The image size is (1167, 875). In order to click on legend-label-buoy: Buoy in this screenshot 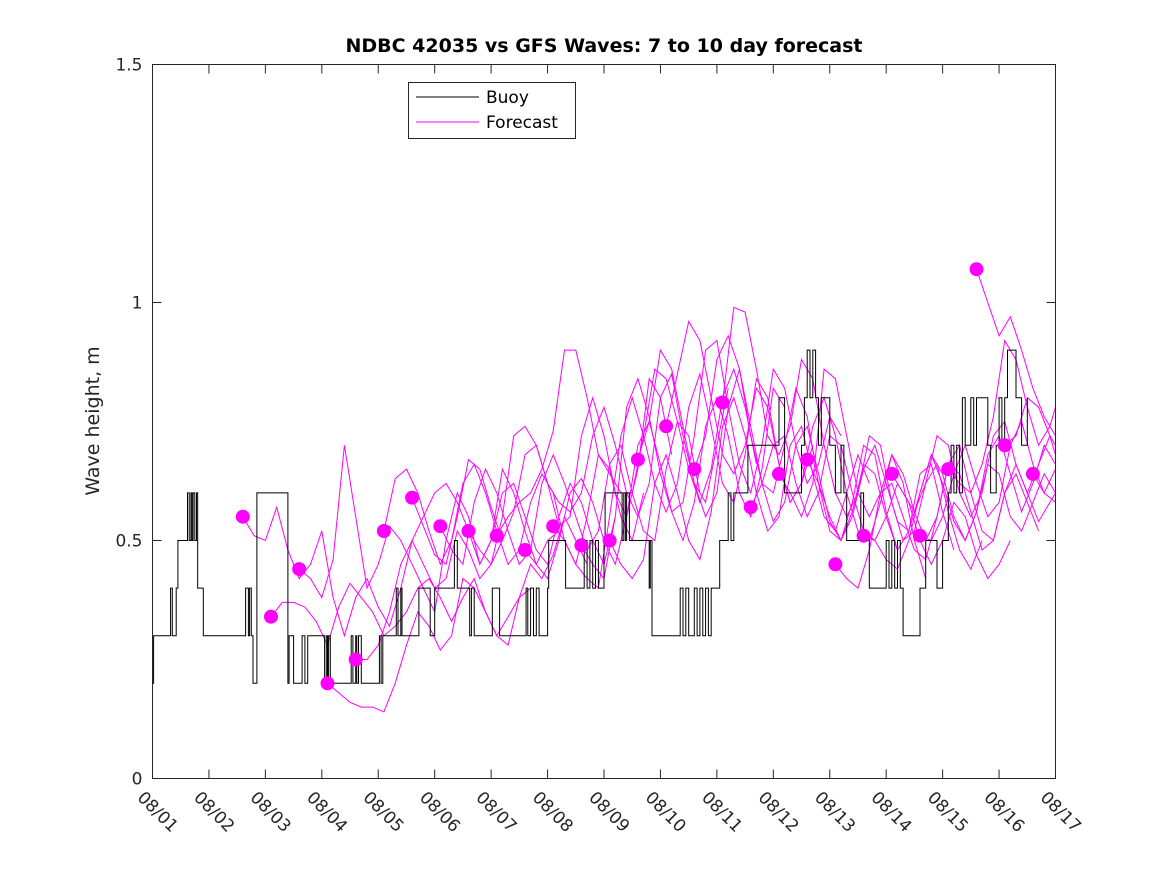, I will do `click(507, 98)`.